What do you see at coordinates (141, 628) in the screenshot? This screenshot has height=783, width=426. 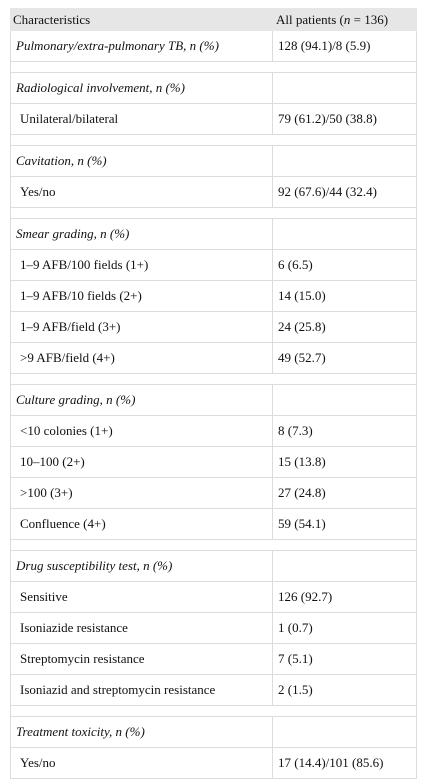 I see `label-cell: Isoniazide resistance` at bounding box center [141, 628].